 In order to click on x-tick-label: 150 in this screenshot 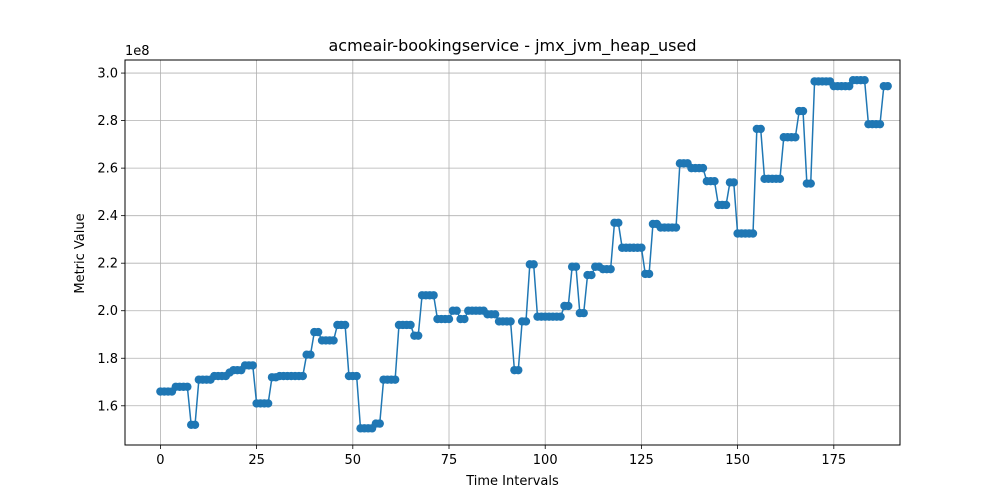, I will do `click(737, 460)`.